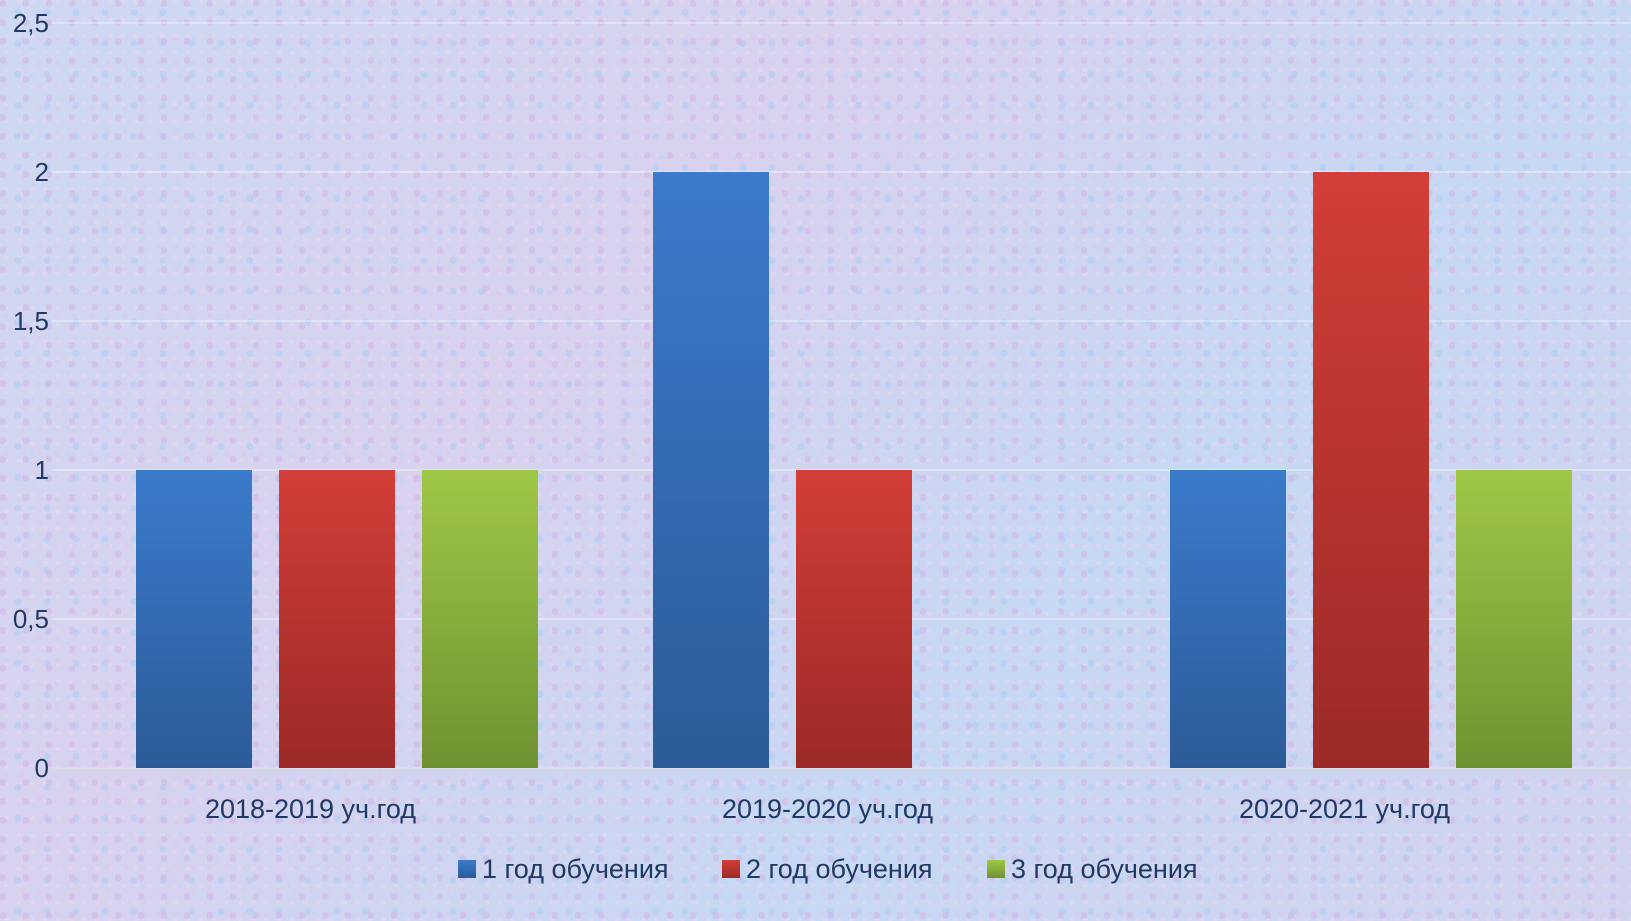 This screenshot has width=1631, height=921. Describe the element at coordinates (575, 869) in the screenshot. I see `legend-label: 1 год обучения` at that location.